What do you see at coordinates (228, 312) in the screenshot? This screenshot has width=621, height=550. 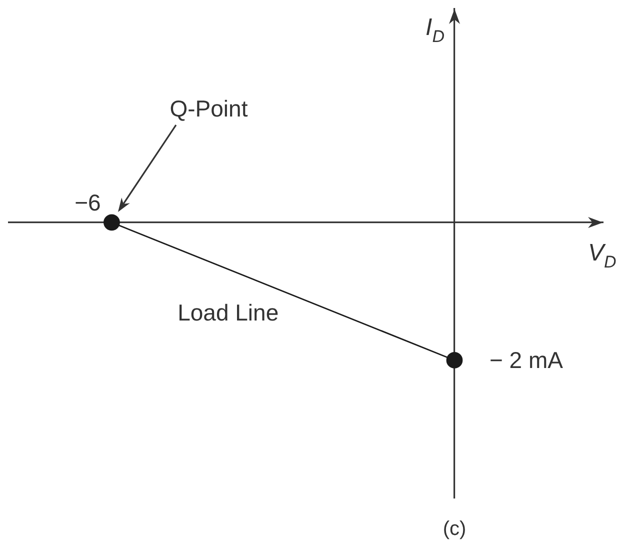 I see `series-label: Load Line` at bounding box center [228, 312].